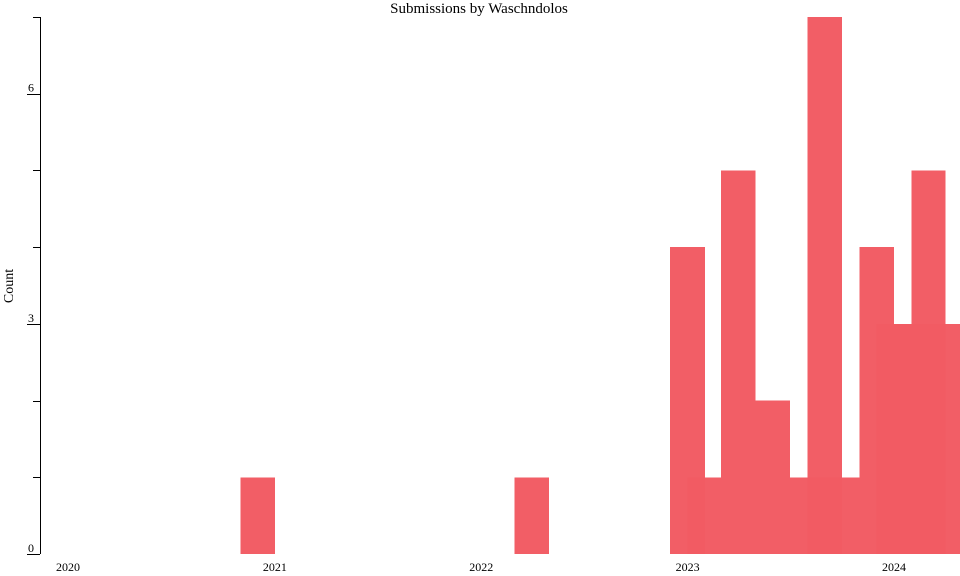  Describe the element at coordinates (33, 286) in the screenshot. I see `y-ticks-group: 0 3 6` at that location.